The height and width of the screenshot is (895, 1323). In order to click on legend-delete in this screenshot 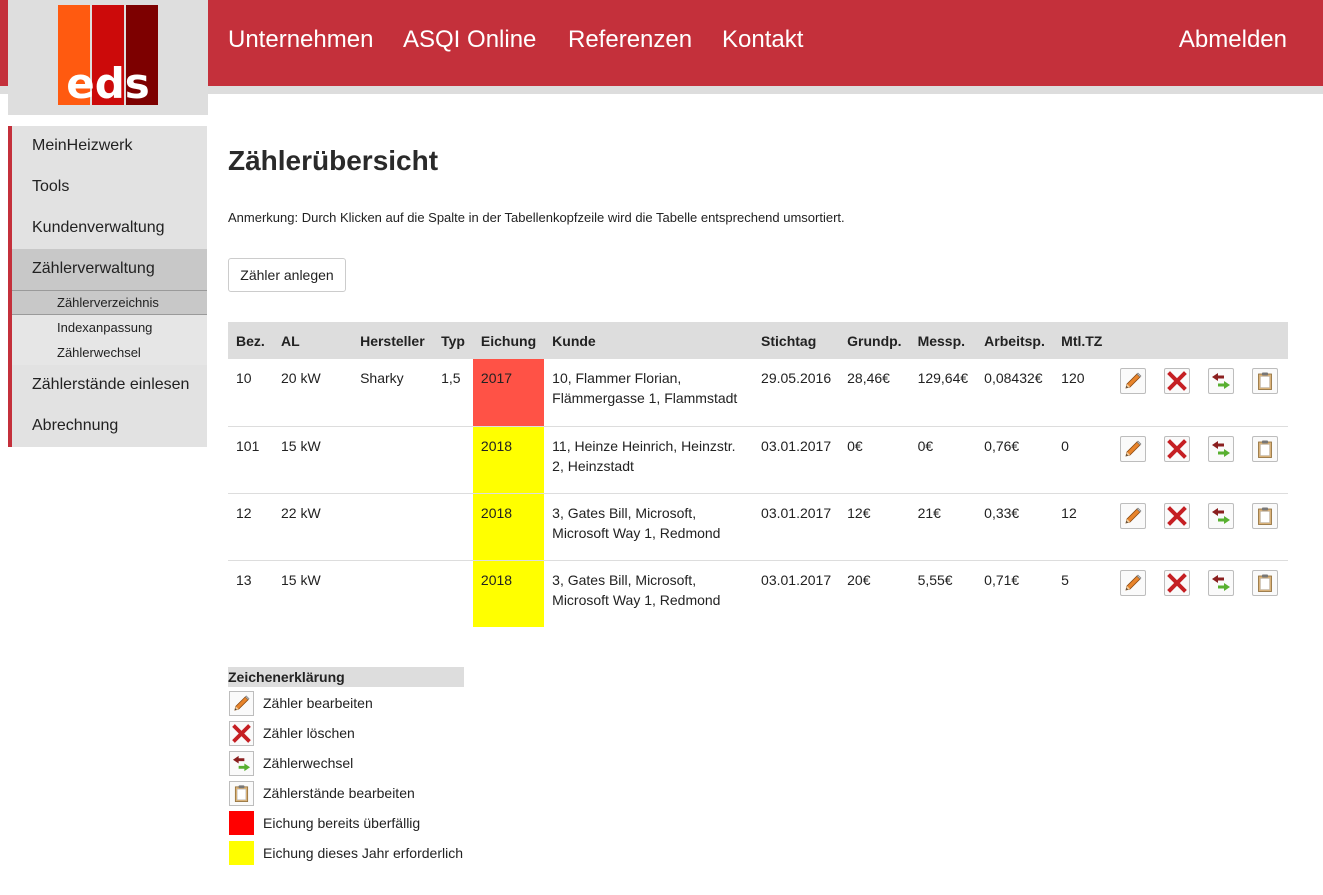, I will do `click(241, 733)`.